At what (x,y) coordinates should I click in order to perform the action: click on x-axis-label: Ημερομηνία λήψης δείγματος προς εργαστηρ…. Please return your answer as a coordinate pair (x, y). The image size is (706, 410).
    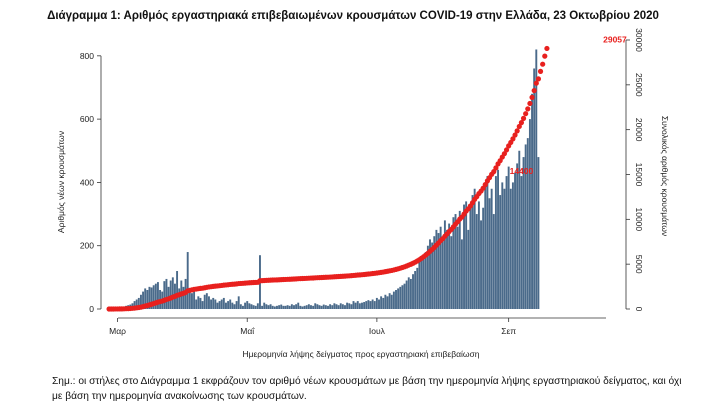
    Looking at the image, I should click on (360, 354).